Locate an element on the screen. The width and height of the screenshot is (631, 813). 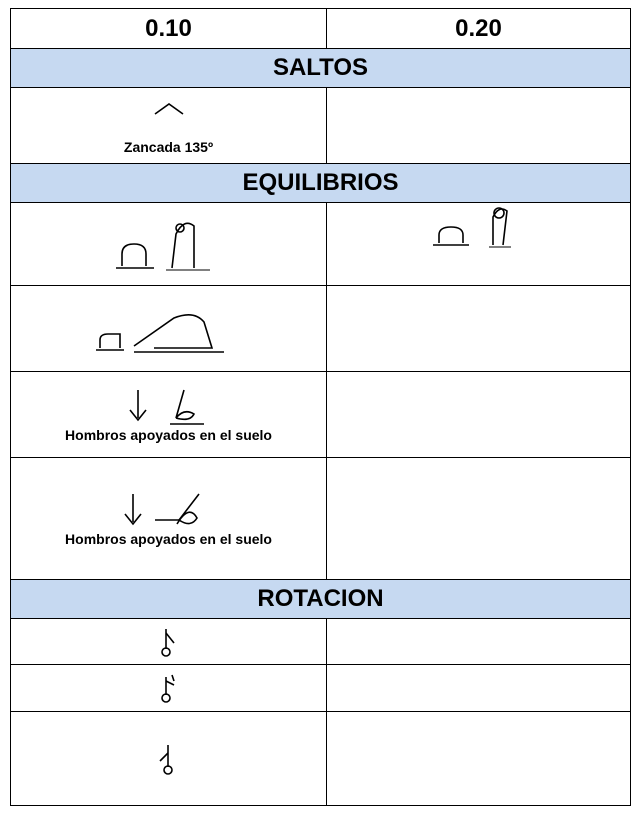
section-title: EQUILIBRIOS is located at coordinates (320, 183).